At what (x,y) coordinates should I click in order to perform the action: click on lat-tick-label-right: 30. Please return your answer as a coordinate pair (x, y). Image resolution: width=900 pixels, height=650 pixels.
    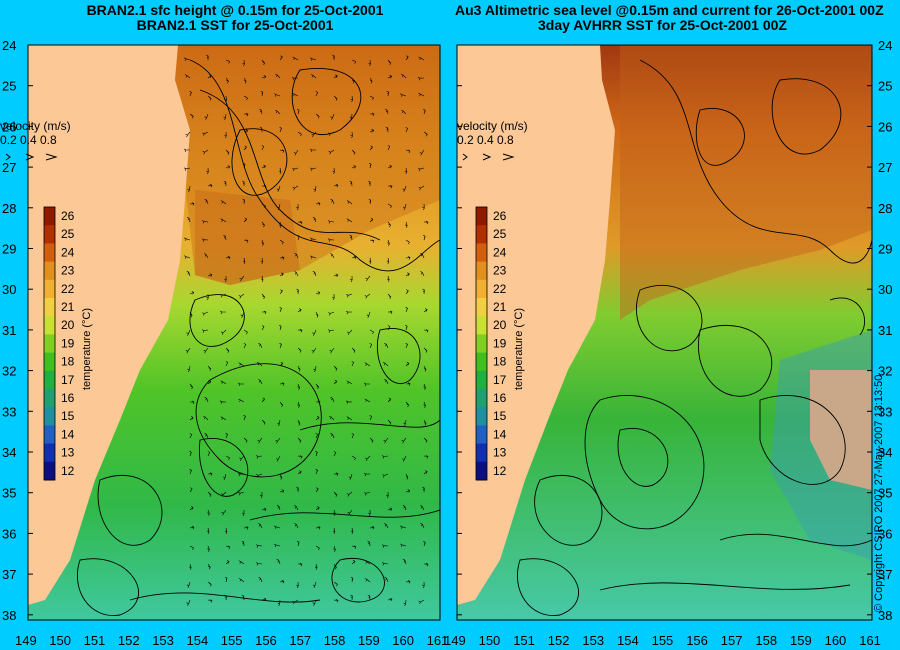
    Looking at the image, I should click on (885, 289).